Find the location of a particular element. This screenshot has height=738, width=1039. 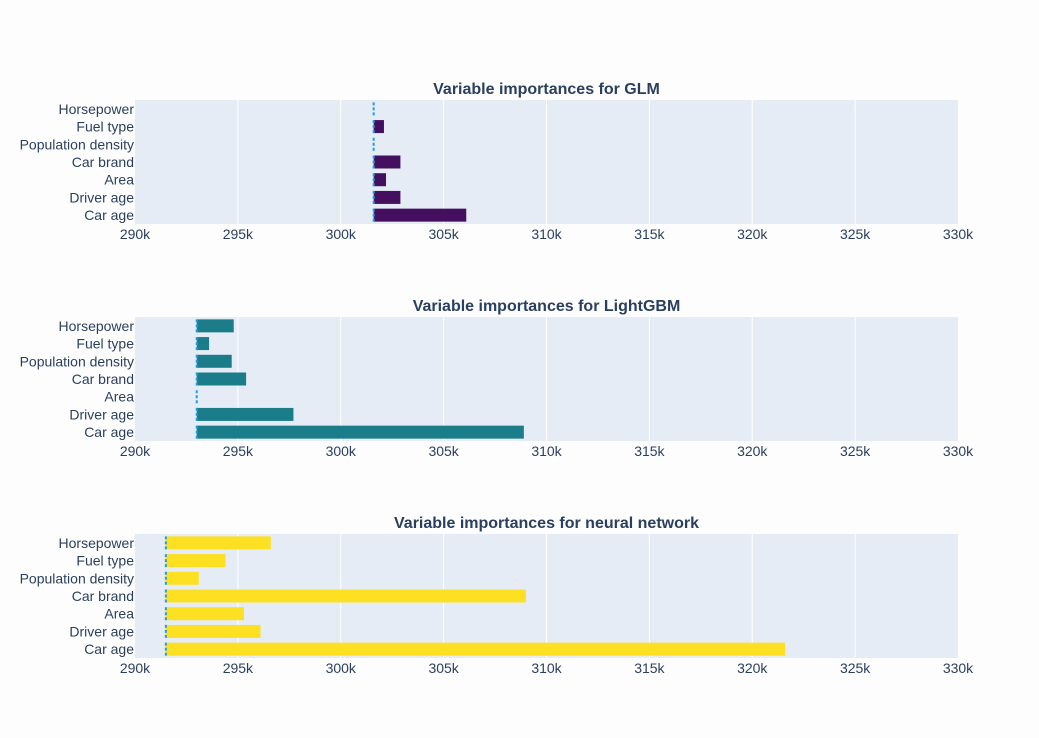

chart-title: Variable importances for LightGBM is located at coordinates (547, 306).